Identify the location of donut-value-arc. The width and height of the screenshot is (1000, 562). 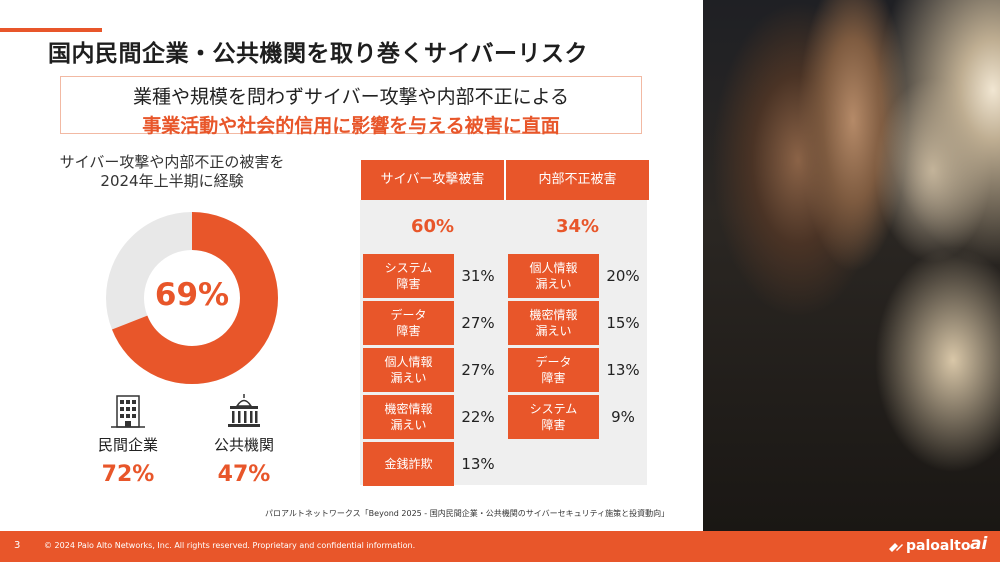
(192, 298).